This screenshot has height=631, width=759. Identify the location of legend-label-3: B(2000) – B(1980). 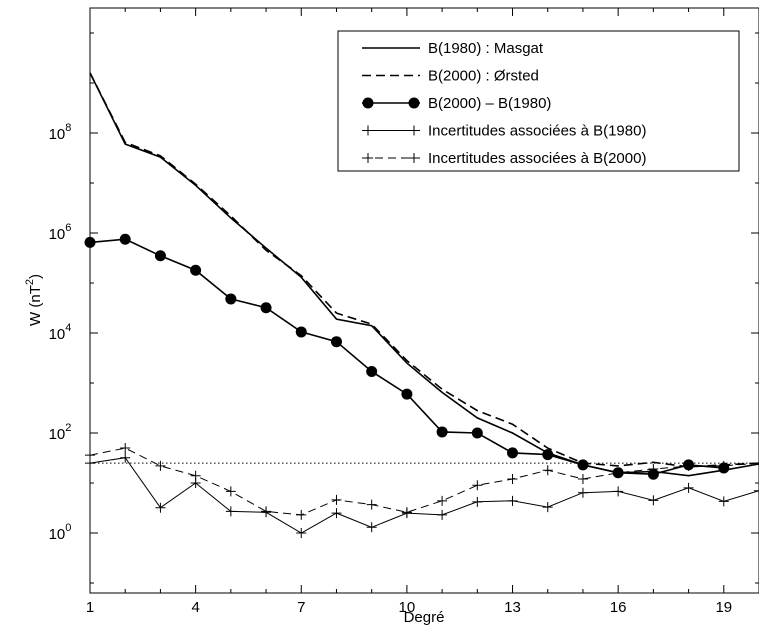
(489, 103).